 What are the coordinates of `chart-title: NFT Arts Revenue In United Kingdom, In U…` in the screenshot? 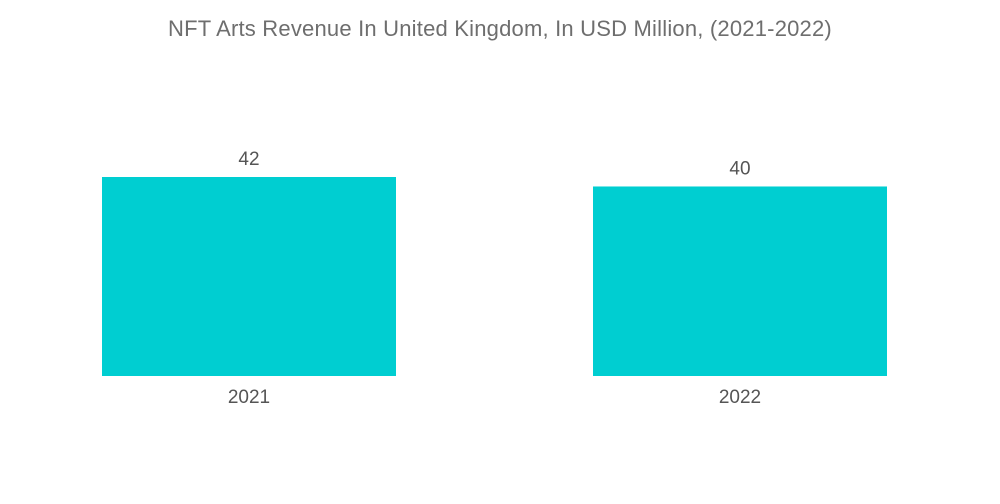 It's located at (500, 28).